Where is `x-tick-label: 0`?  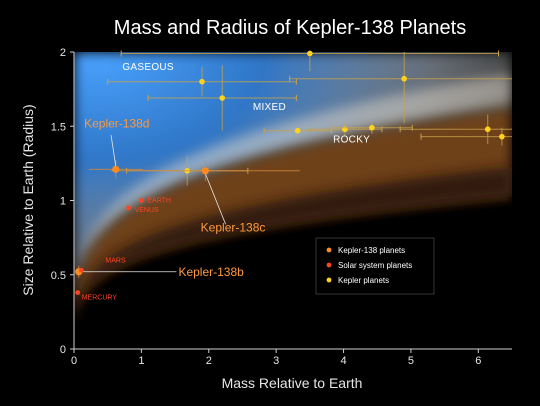 x-tick-label: 0 is located at coordinates (74, 361).